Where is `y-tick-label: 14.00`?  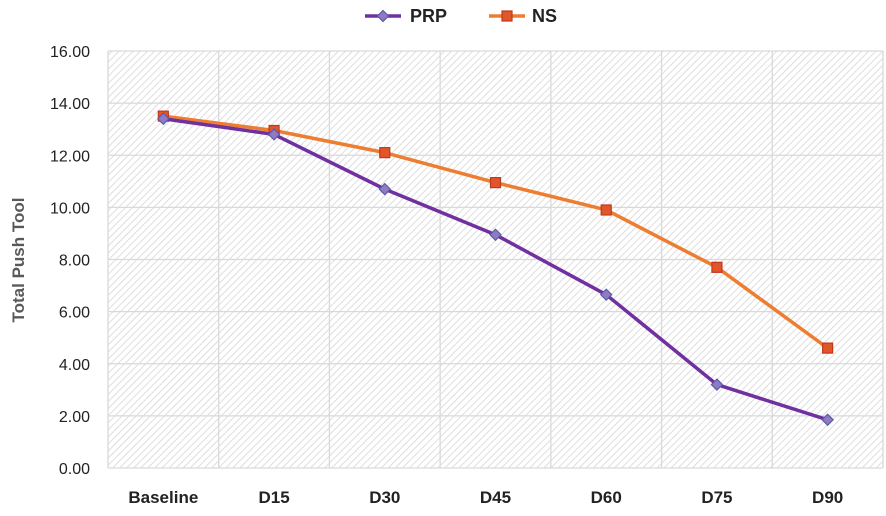
y-tick-label: 14.00 is located at coordinates (70, 104).